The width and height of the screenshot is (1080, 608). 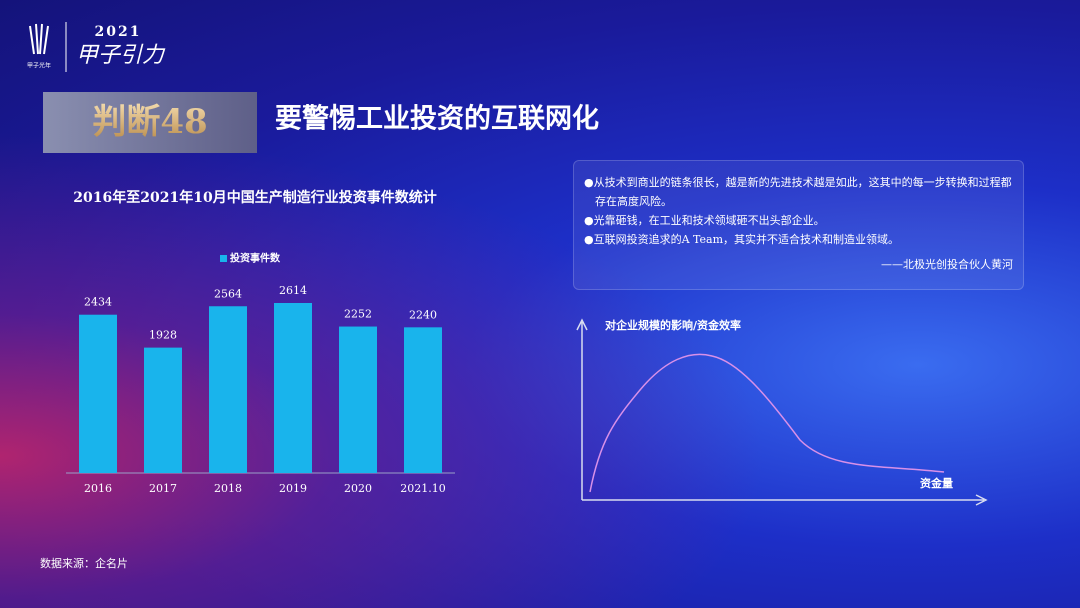 I want to click on x-tick-label: 2017, so click(x=163, y=488).